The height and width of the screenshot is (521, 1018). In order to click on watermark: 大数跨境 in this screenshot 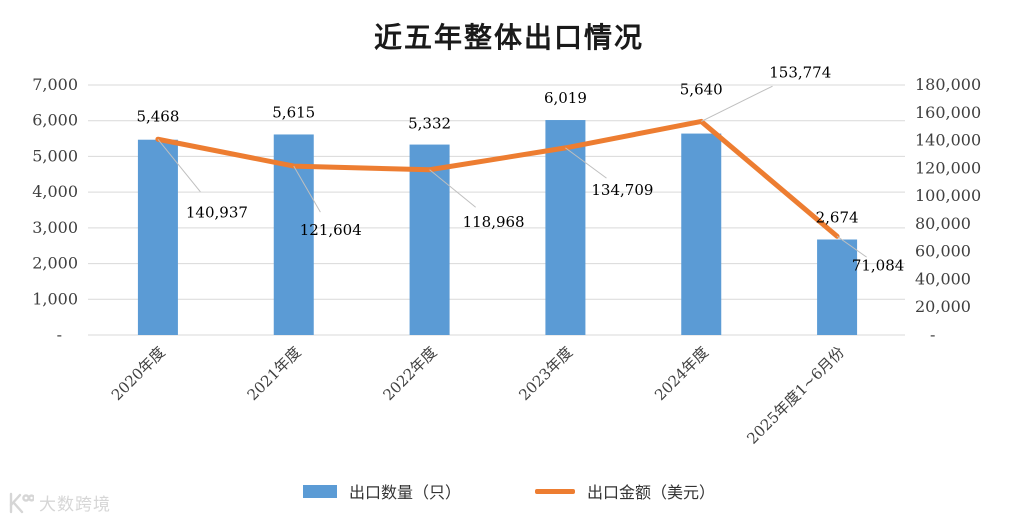, I will do `click(59, 502)`.